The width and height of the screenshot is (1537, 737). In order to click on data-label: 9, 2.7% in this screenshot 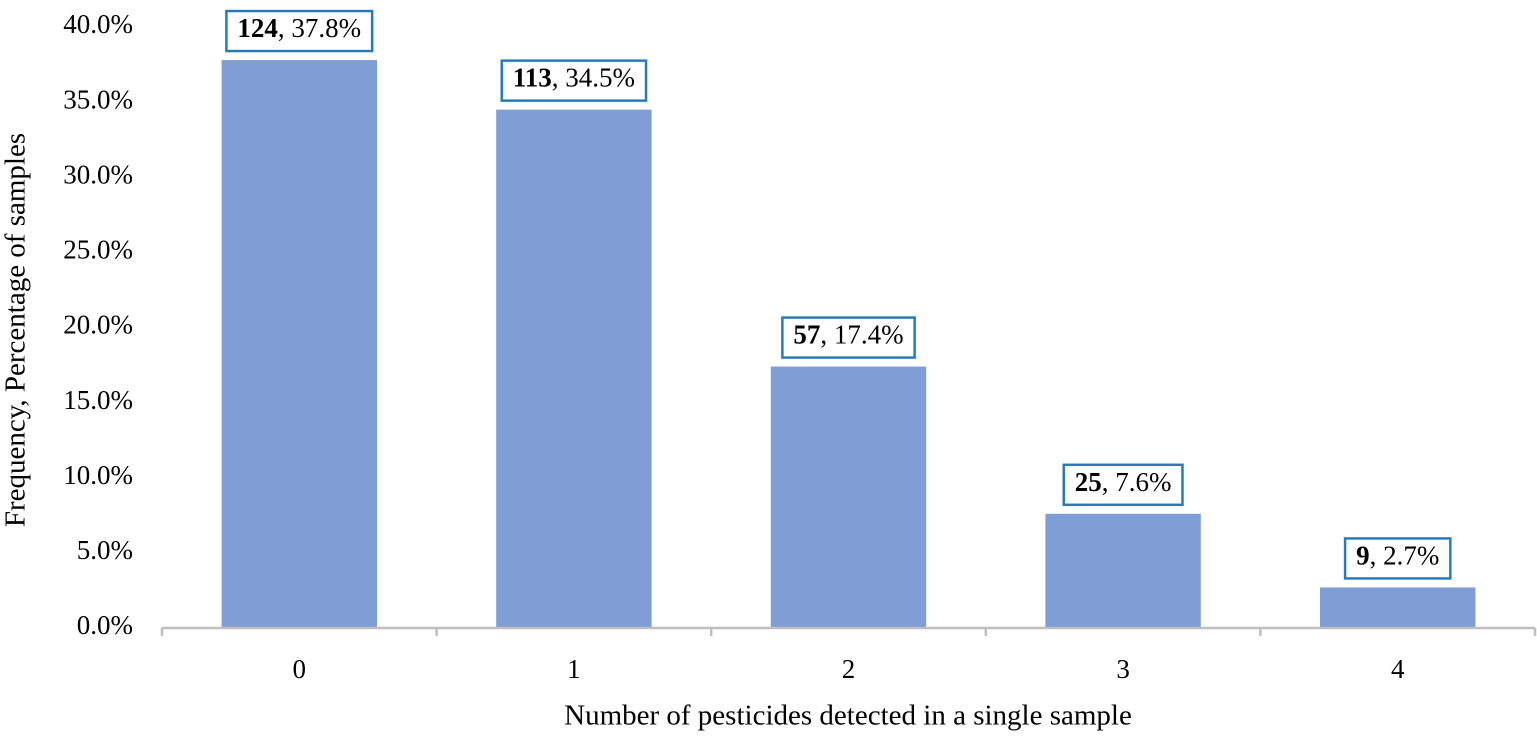, I will do `click(1397, 556)`.